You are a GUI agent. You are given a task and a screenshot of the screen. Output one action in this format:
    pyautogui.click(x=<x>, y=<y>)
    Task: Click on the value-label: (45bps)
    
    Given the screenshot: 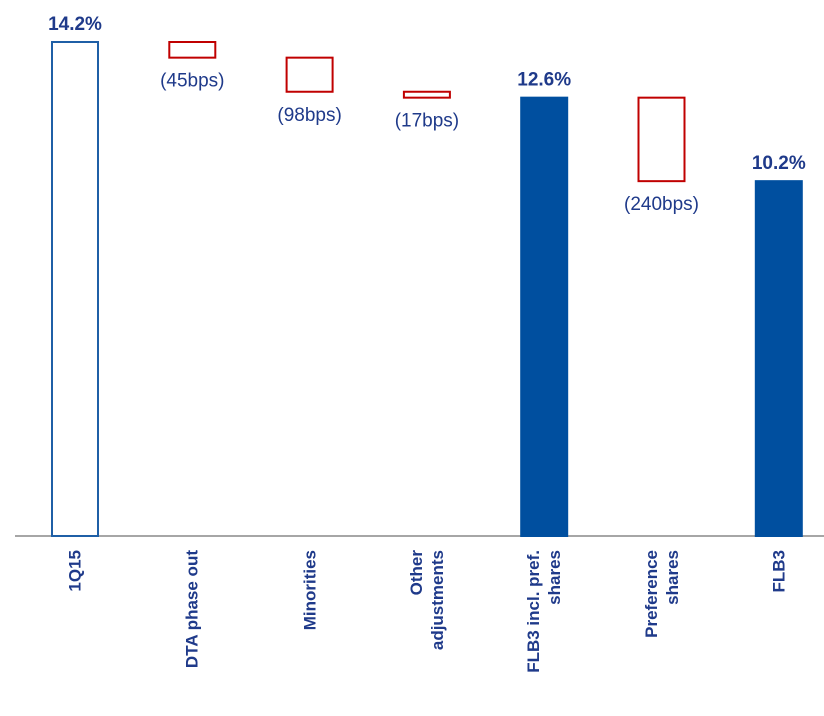 What is the action you would take?
    pyautogui.click(x=192, y=81)
    